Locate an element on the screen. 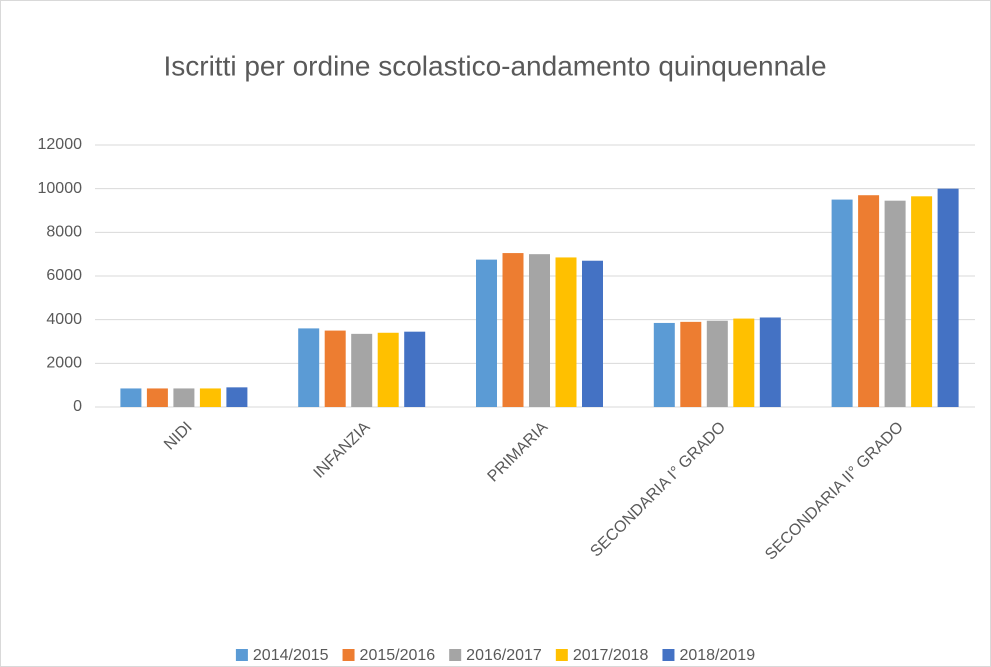 This screenshot has width=991, height=667. y-tick-label: 10000 is located at coordinates (60, 188).